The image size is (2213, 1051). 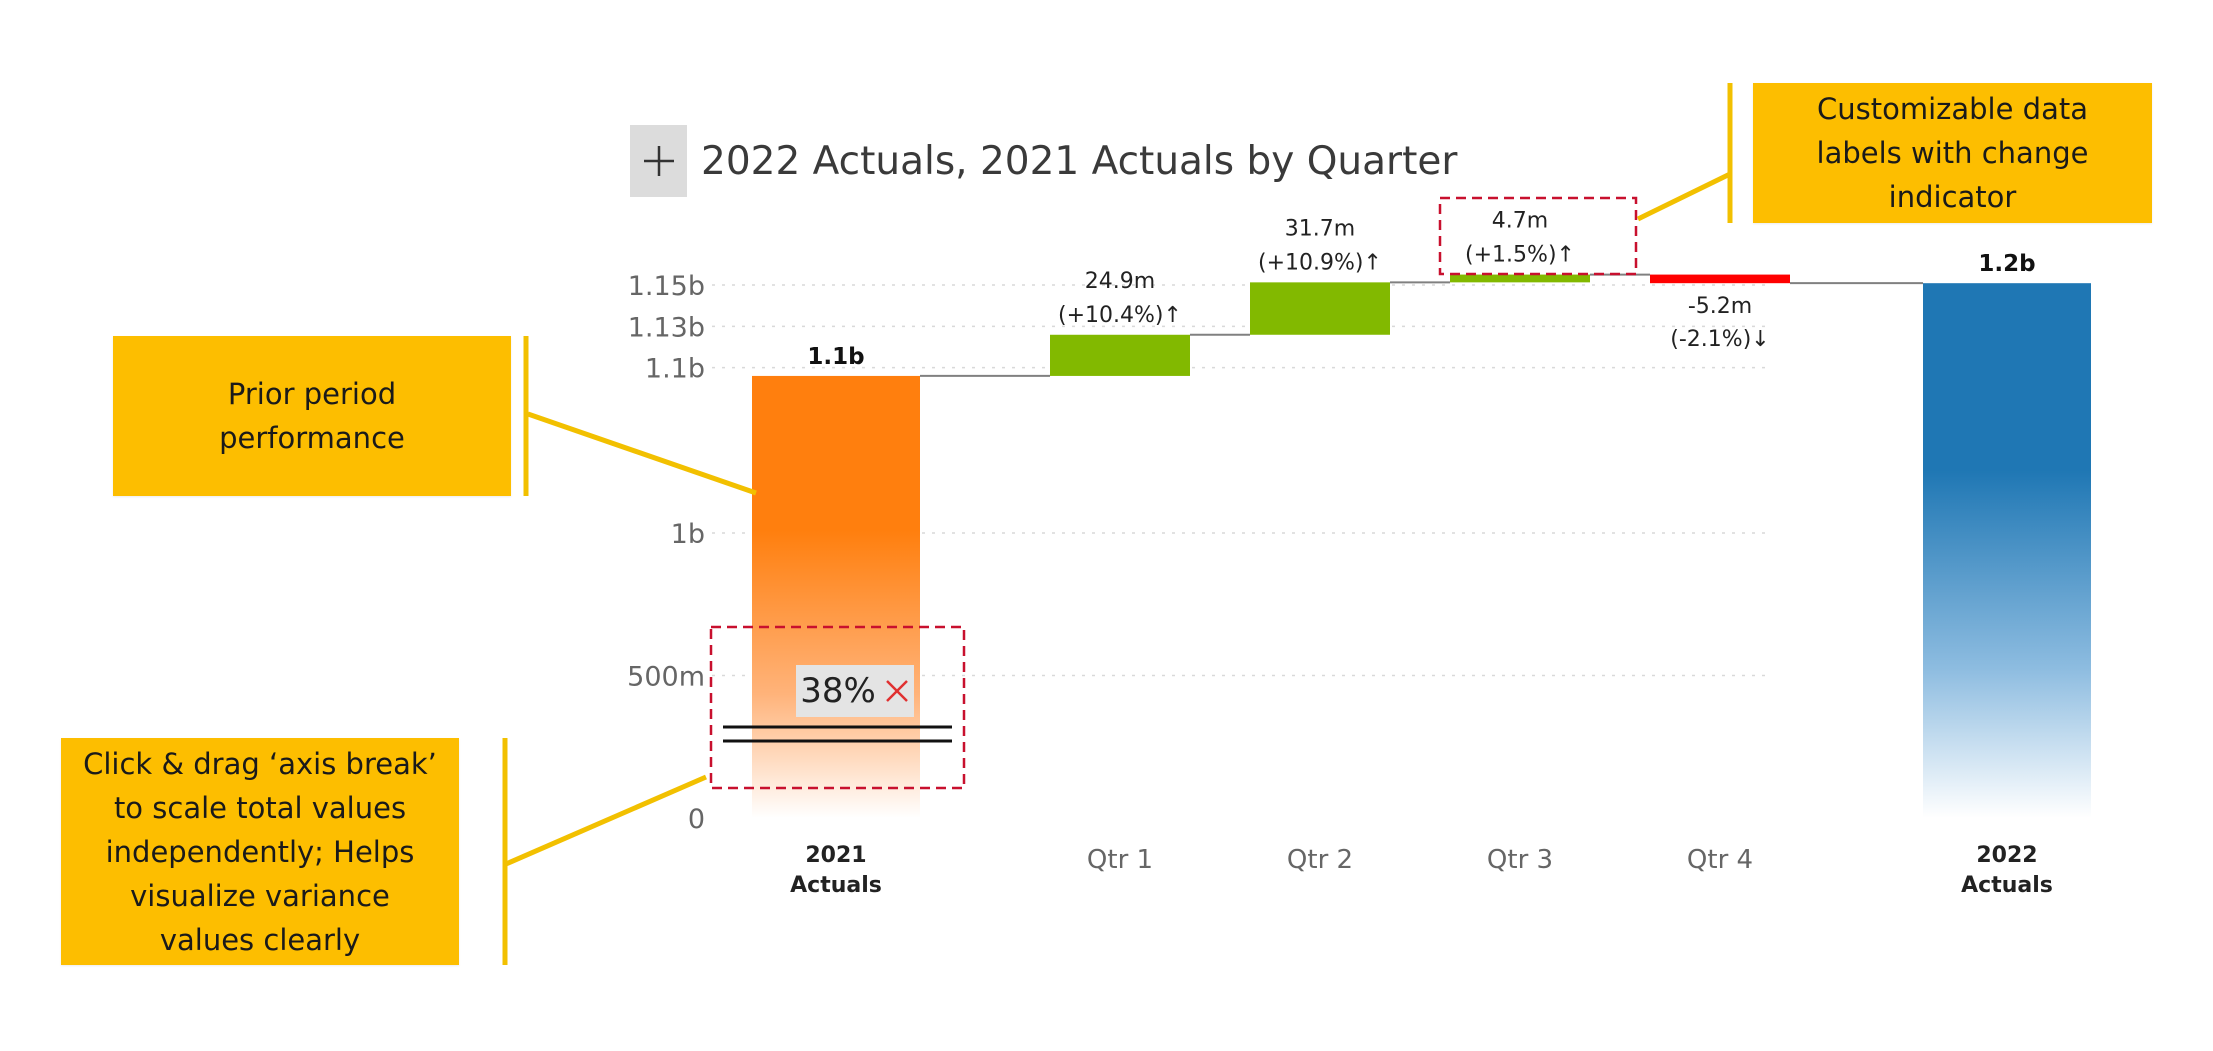 What do you see at coordinates (1320, 262) in the screenshot?
I see `change-label: (+10.9%)↑` at bounding box center [1320, 262].